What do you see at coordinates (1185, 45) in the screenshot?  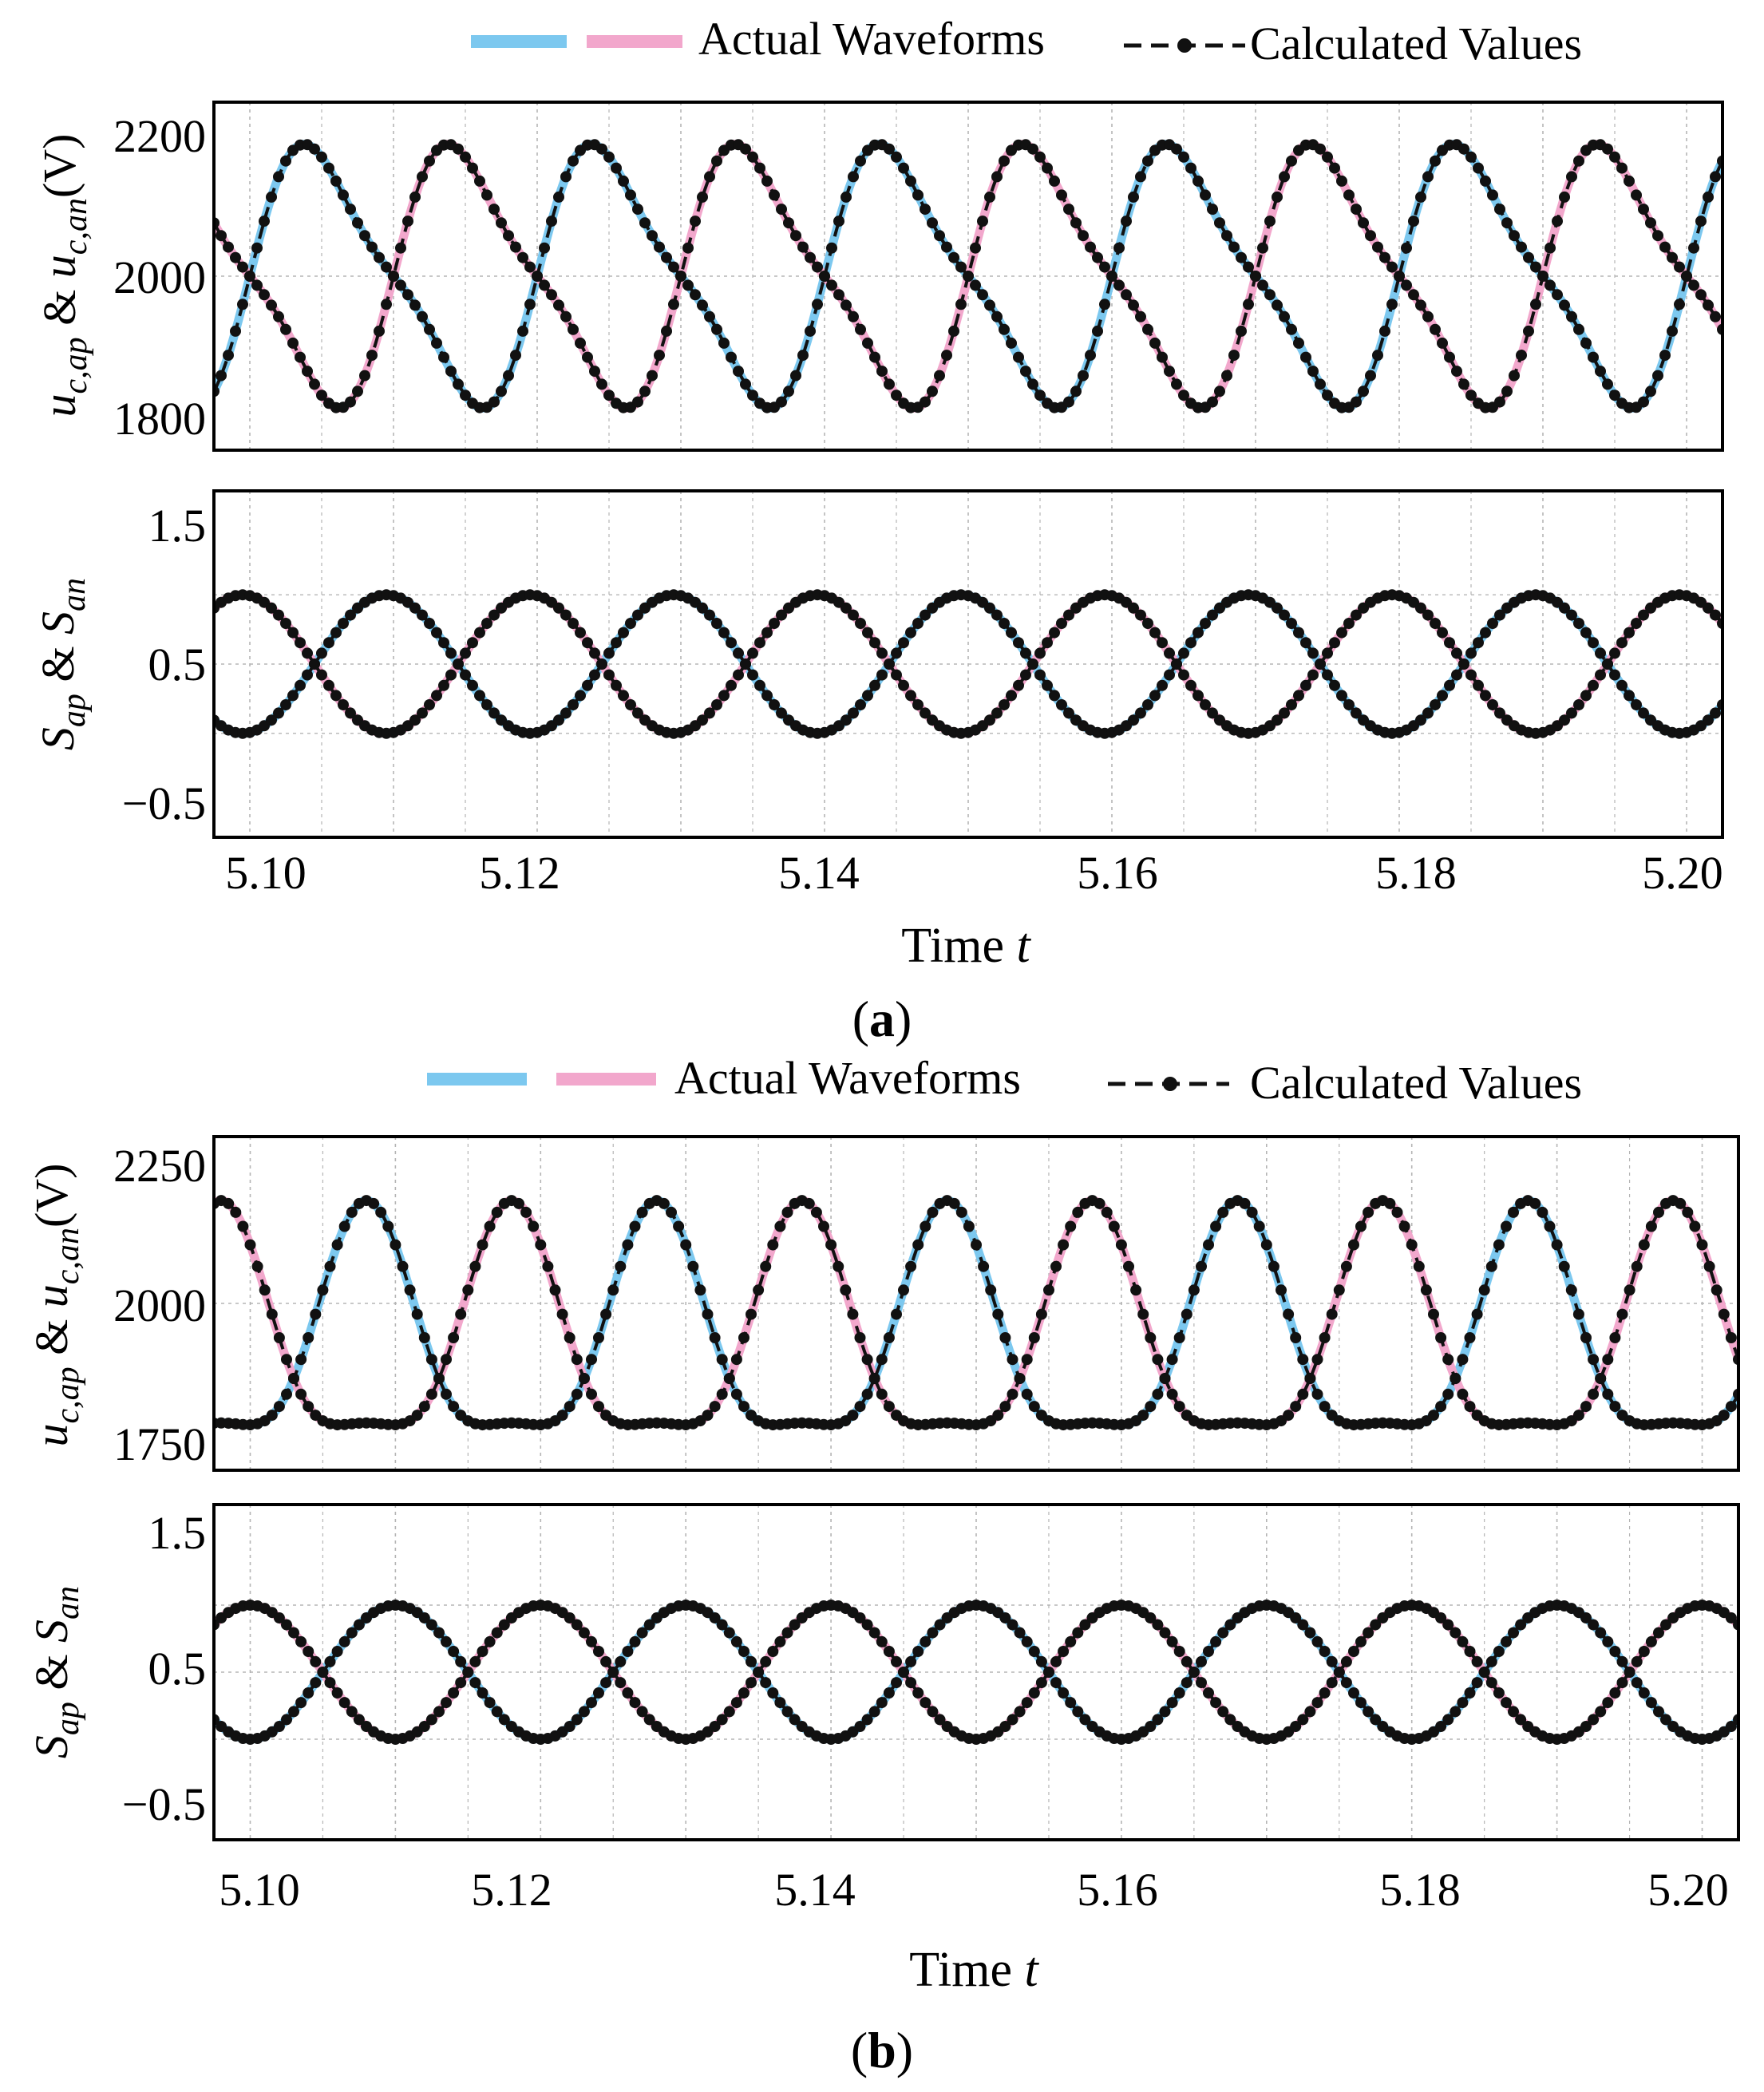 I see `legend-a-calc-dot` at bounding box center [1185, 45].